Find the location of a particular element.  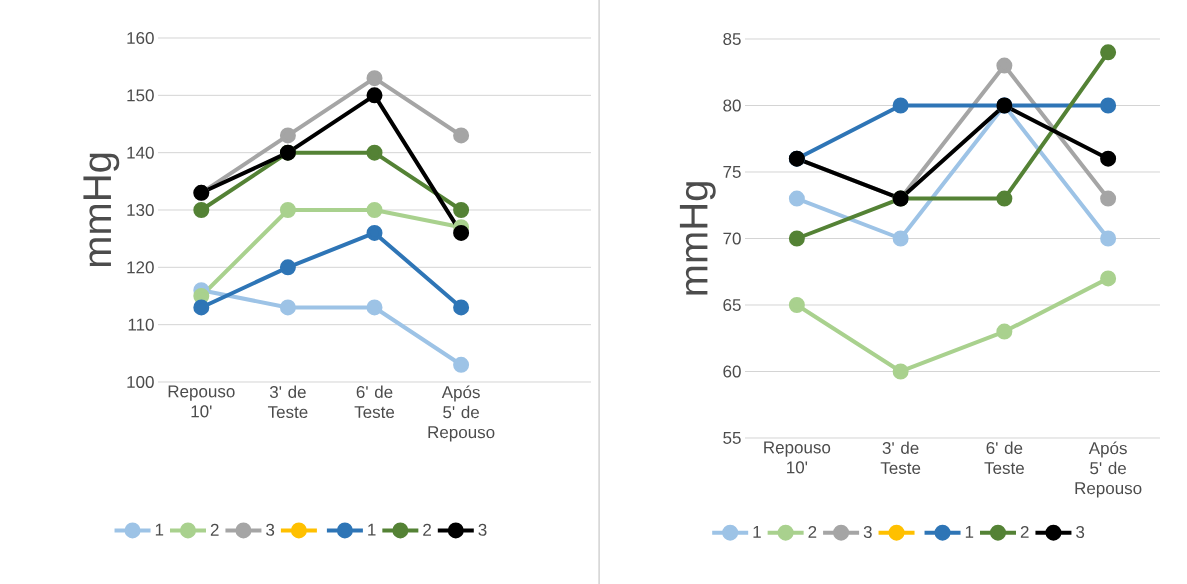

y-tick-label: 85 is located at coordinates (732, 39).